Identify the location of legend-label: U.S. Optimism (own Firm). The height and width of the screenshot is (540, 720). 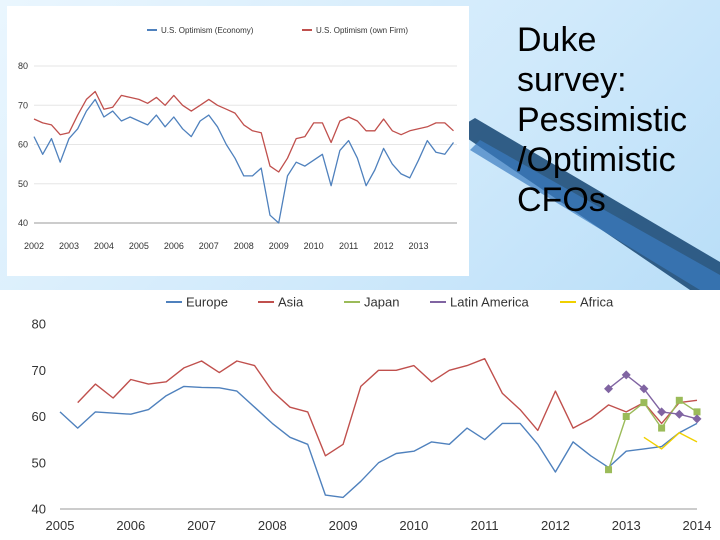
(362, 30).